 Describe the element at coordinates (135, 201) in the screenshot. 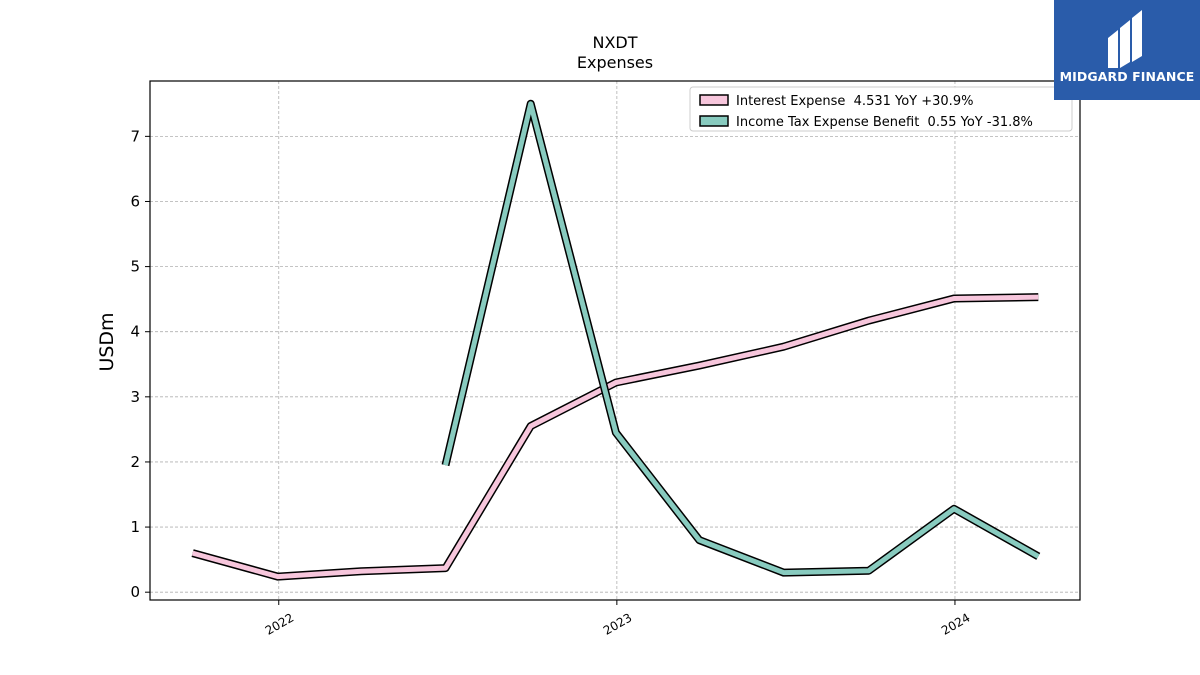

I see `y-tick-label: 6` at that location.